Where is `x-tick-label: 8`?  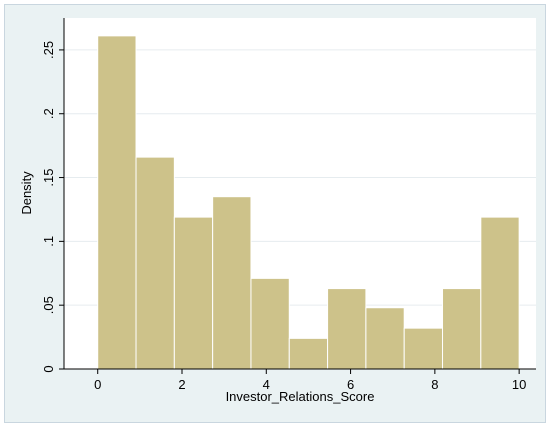
x-tick-label: 8 is located at coordinates (434, 384).